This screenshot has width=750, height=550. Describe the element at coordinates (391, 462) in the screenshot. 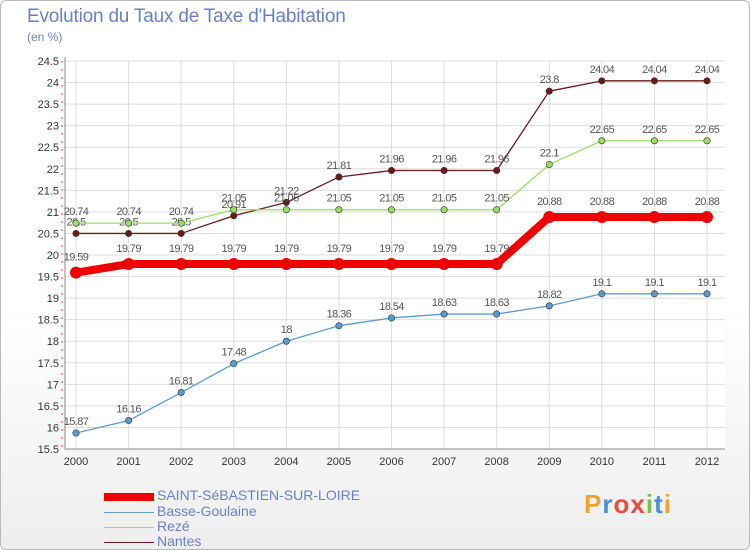

I see `x-tick-label: 2006` at that location.